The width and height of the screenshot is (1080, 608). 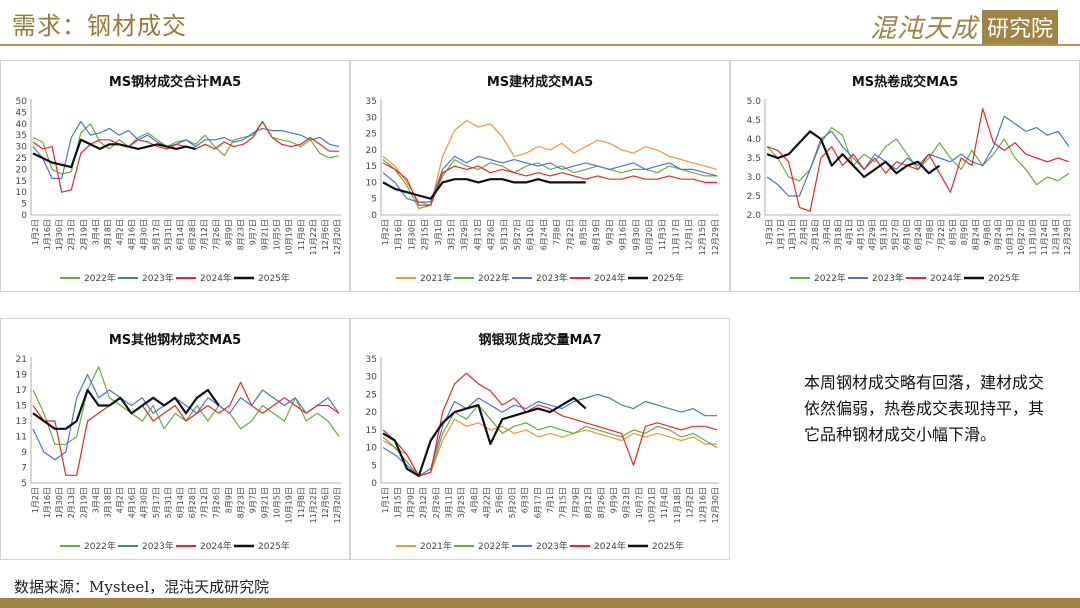 I want to click on series-line-2025年, so click(x=853, y=154).